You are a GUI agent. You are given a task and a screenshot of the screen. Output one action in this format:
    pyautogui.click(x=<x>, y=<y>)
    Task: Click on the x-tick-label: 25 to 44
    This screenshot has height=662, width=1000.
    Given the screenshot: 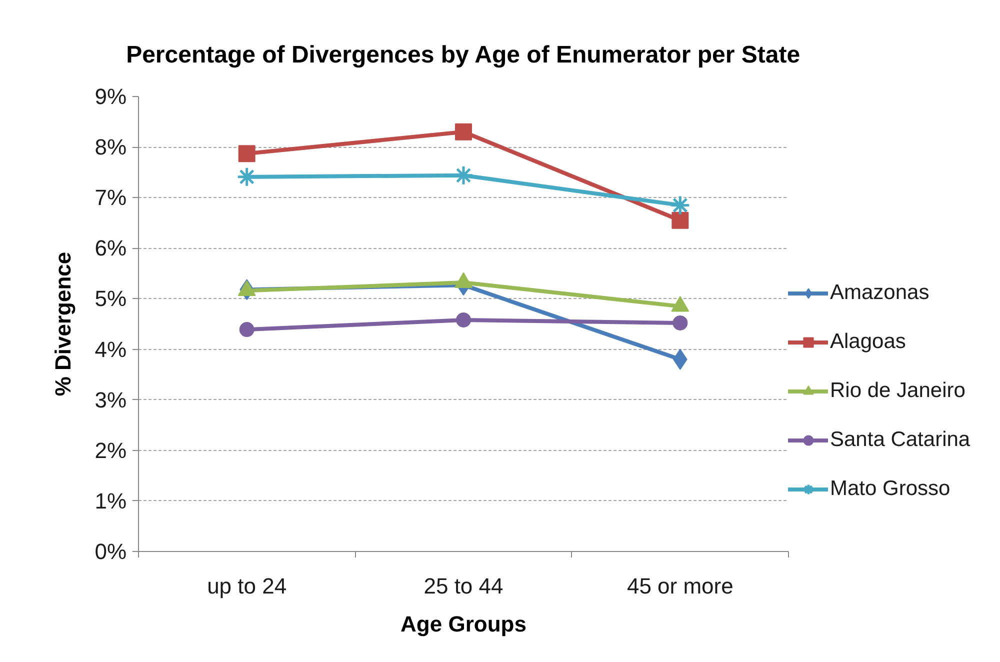 What is the action you would take?
    pyautogui.click(x=464, y=586)
    